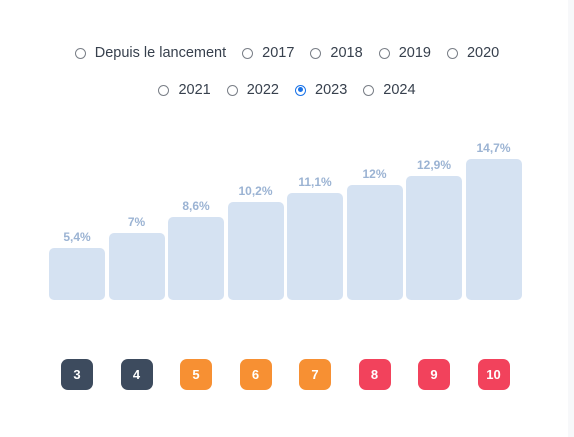 This screenshot has width=574, height=437. What do you see at coordinates (374, 374) in the screenshot?
I see `category-badge: 8` at bounding box center [374, 374].